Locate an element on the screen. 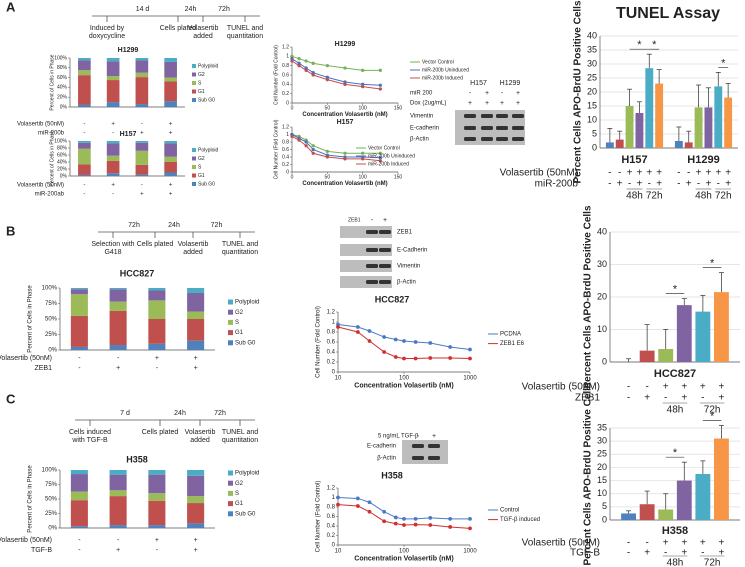 The image size is (745, 567). y-tick-label: 15 is located at coordinates (602, 480).